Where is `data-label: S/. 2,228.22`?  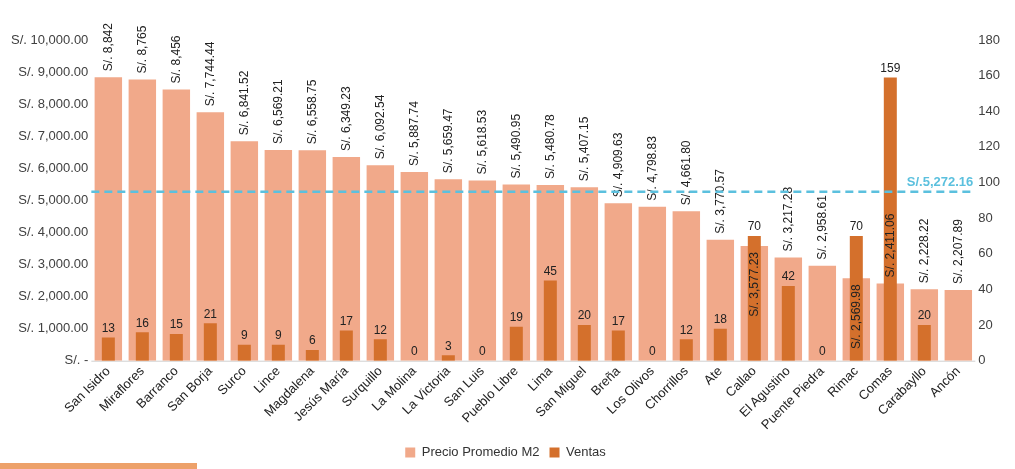
data-label: S/. 2,228.22 is located at coordinates (923, 251).